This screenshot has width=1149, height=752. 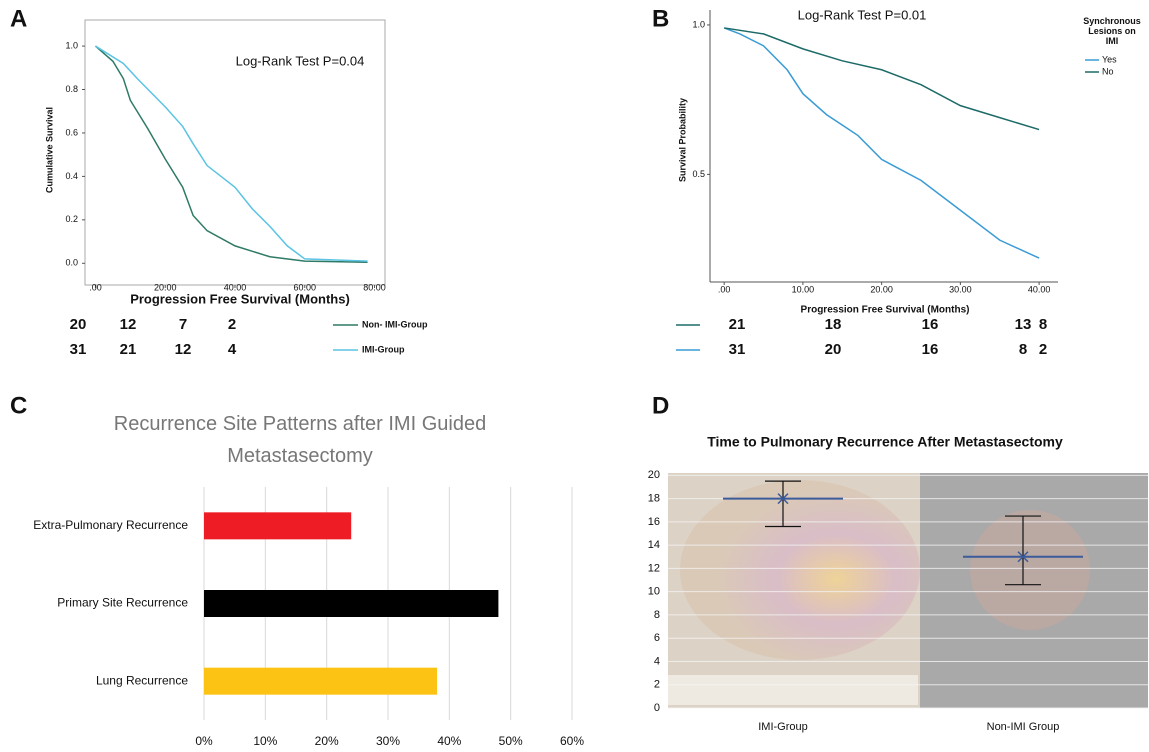 What do you see at coordinates (654, 592) in the screenshot?
I see `y-tick-label: 10` at bounding box center [654, 592].